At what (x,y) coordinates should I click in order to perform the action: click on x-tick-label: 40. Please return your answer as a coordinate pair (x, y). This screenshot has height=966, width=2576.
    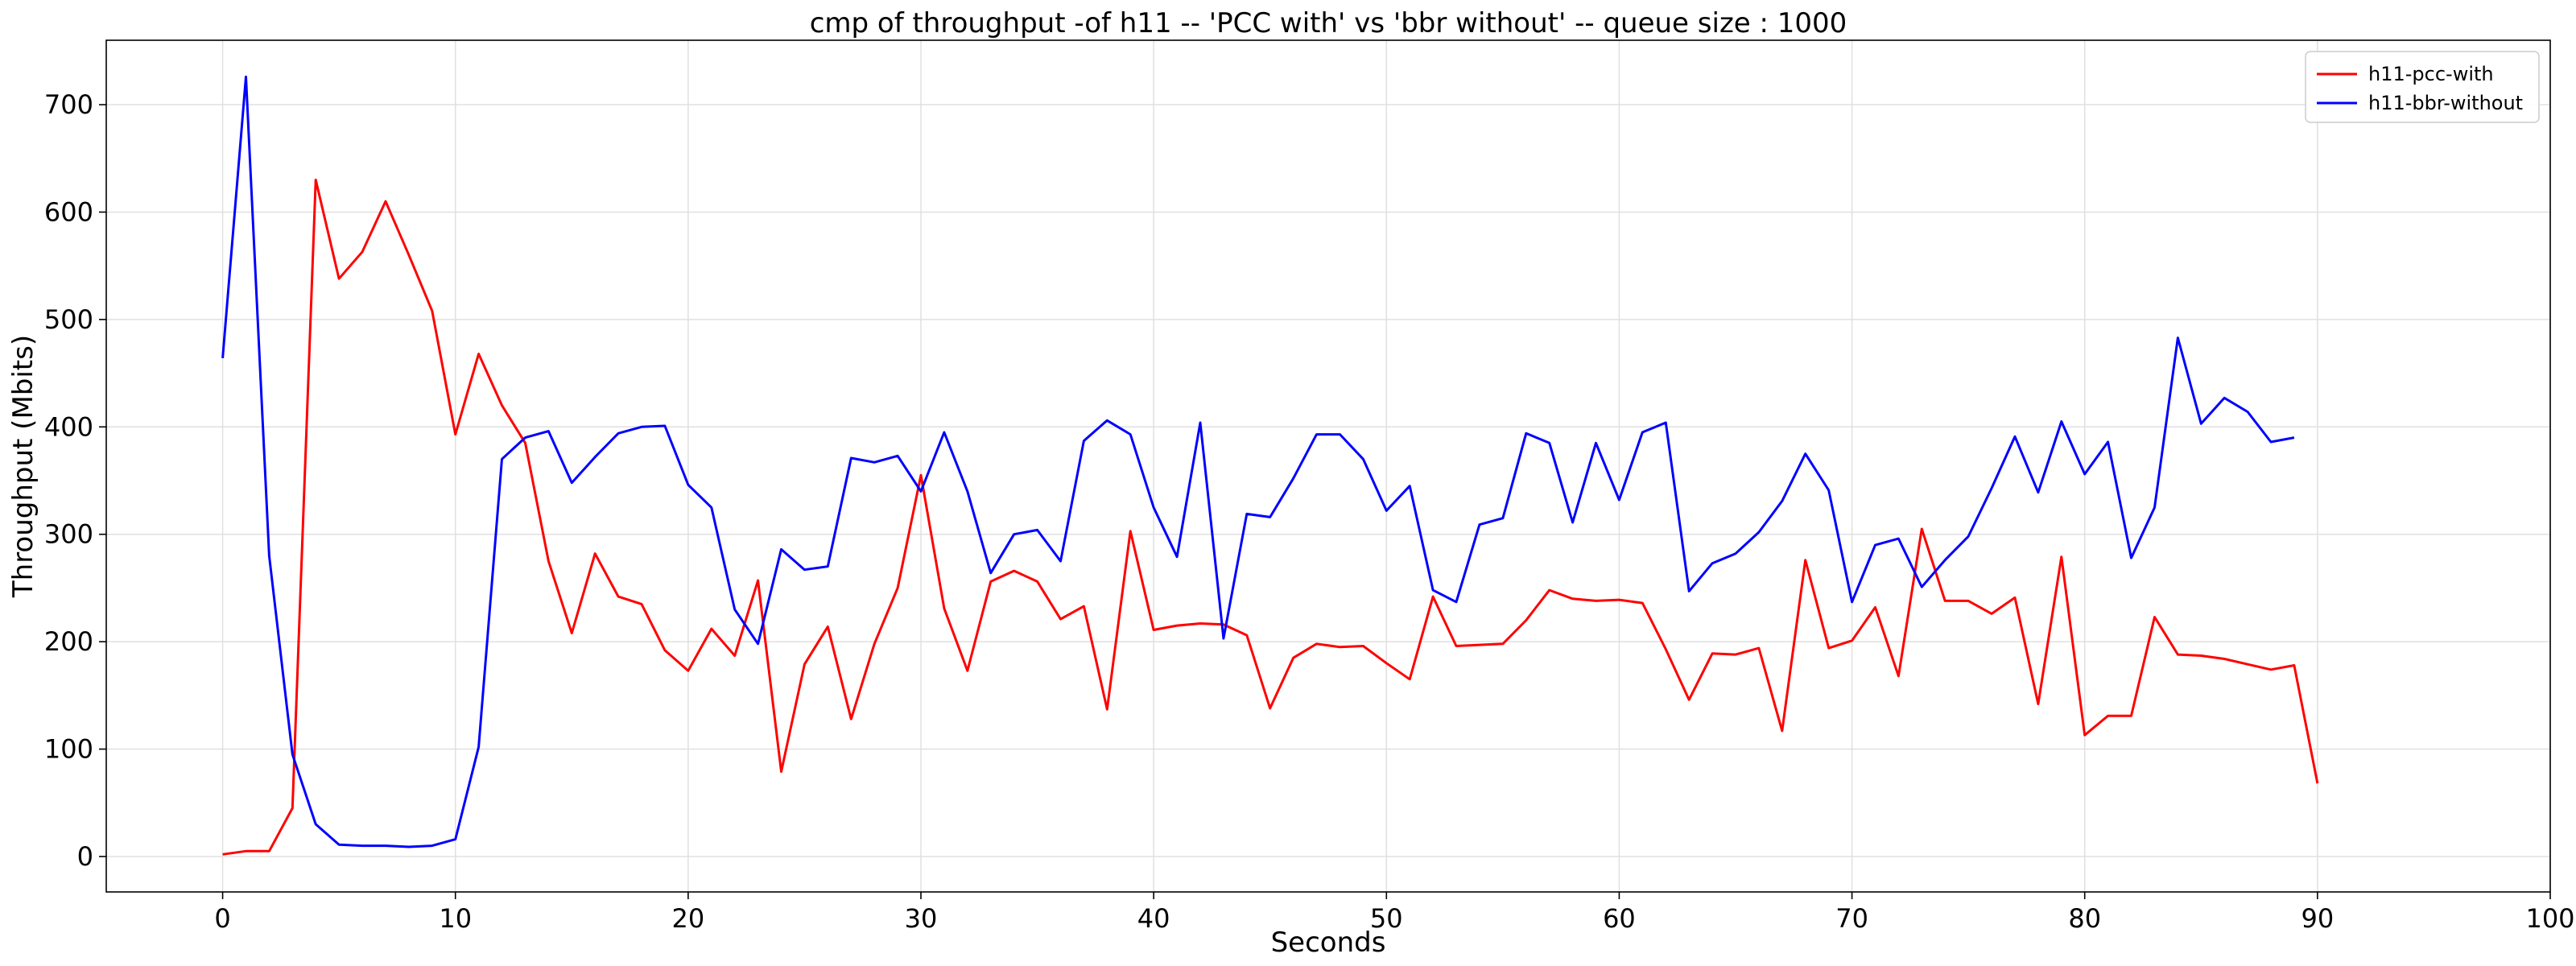
    Looking at the image, I should click on (1153, 918).